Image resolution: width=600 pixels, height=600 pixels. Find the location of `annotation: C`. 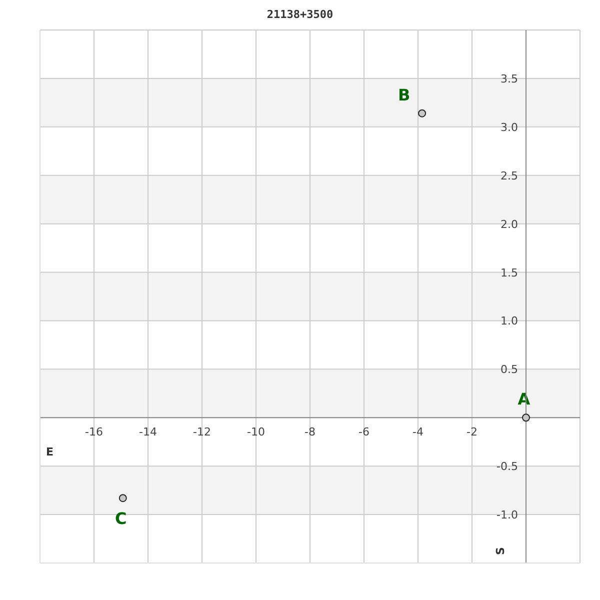

annotation: C is located at coordinates (121, 518).